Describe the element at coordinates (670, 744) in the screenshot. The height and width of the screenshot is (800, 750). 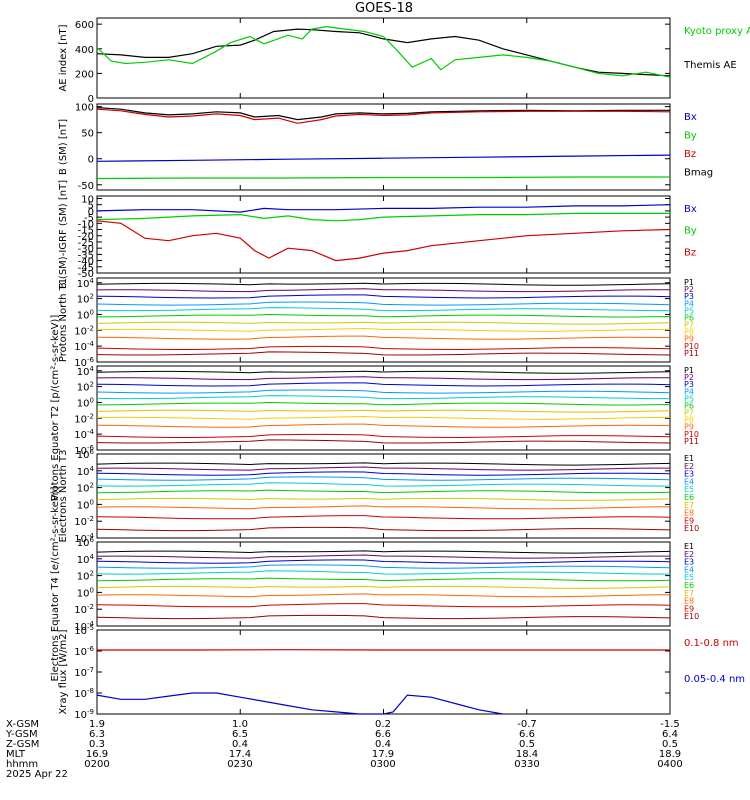
I see `footer-value: 0.5` at that location.